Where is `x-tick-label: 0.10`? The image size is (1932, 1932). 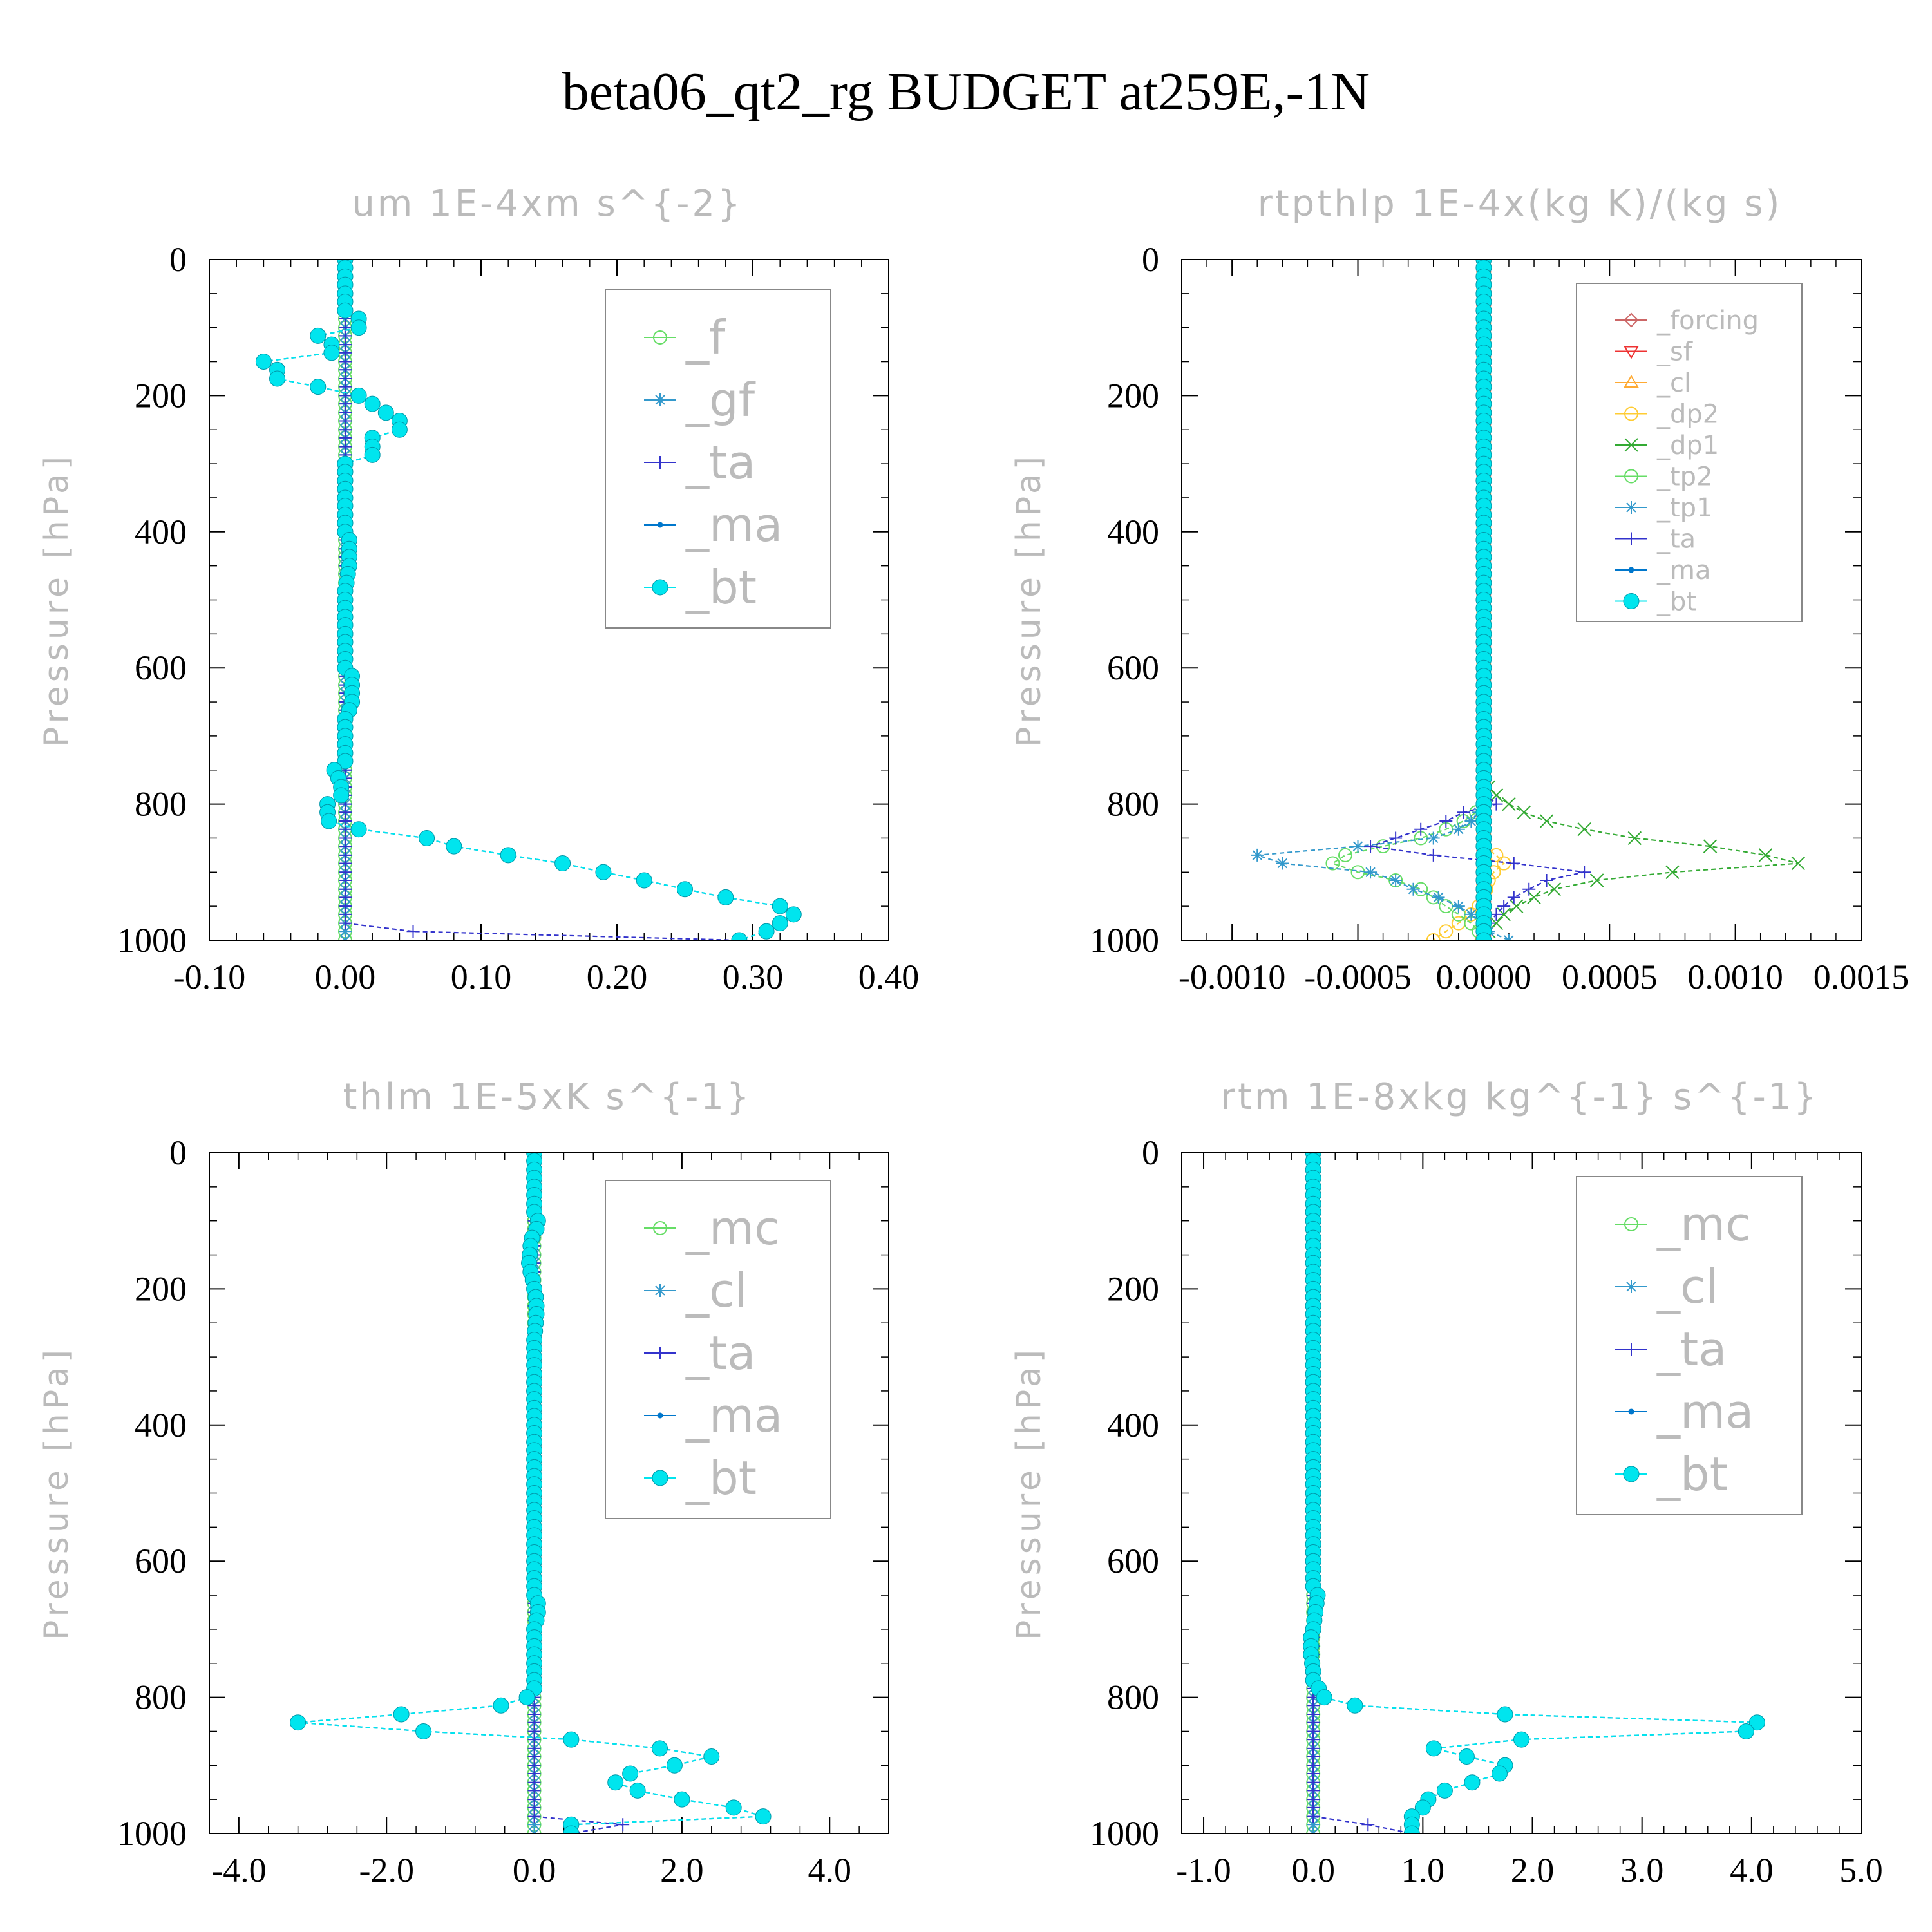 x-tick-label: 0.10 is located at coordinates (481, 977).